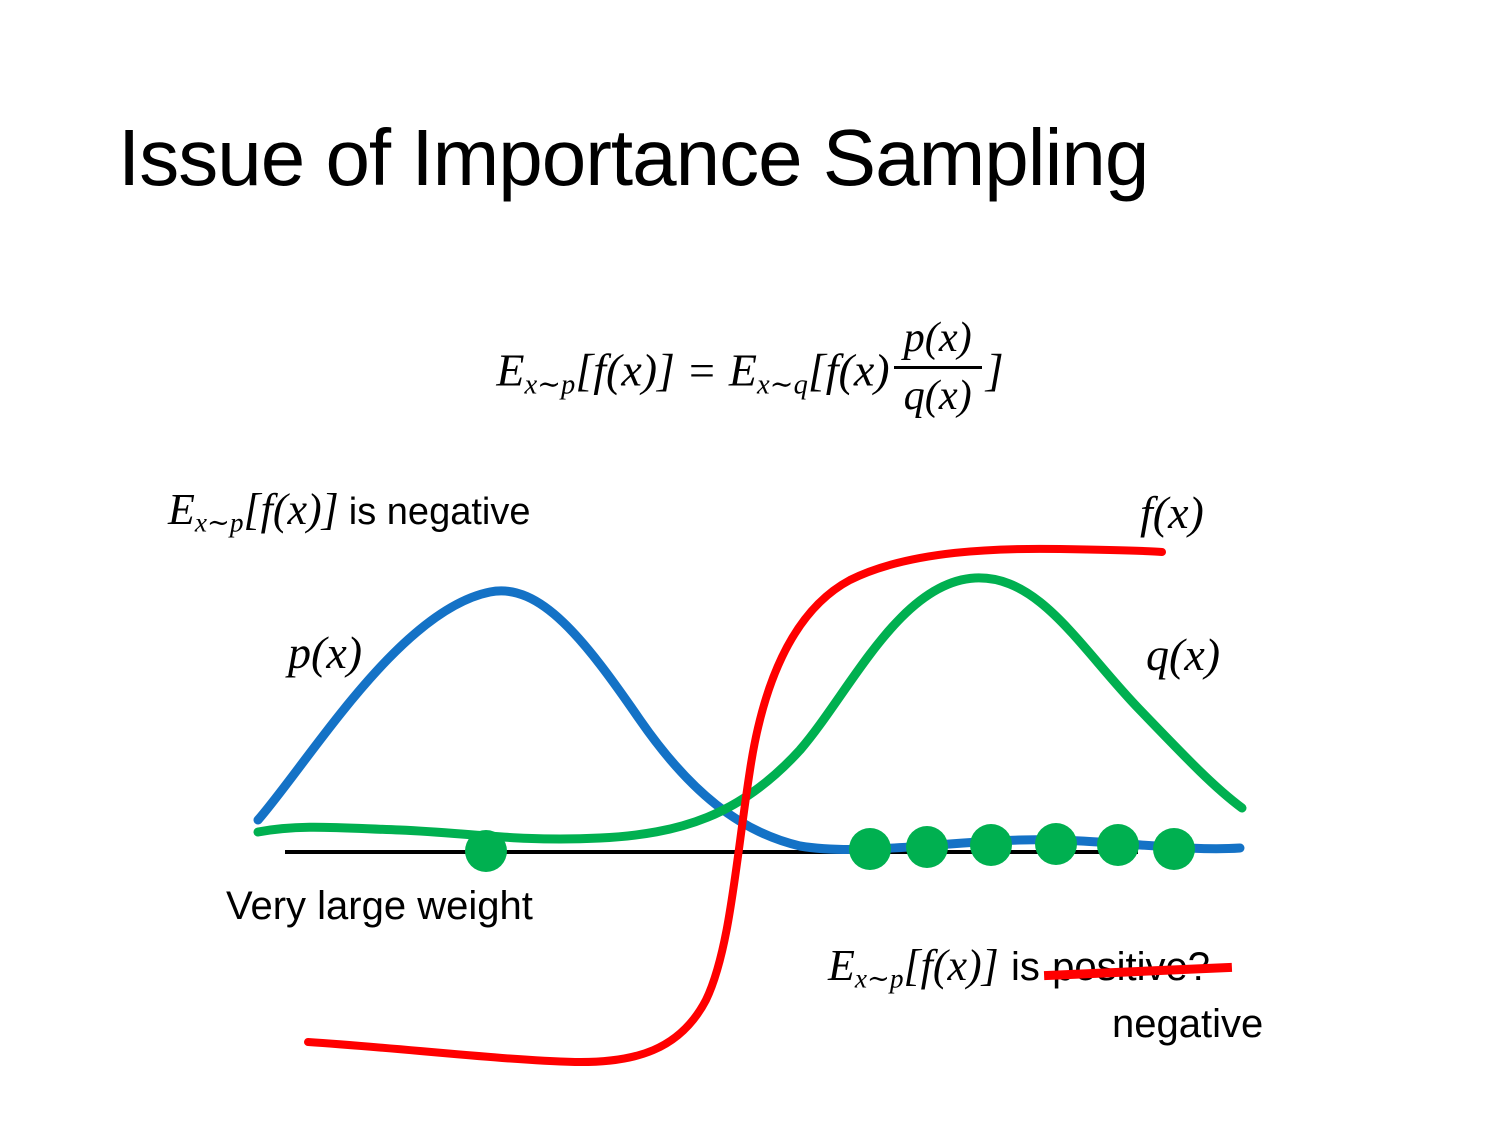 This screenshot has height=1125, width=1500. Describe the element at coordinates (633, 157) in the screenshot. I see `slide-title: Issue of Importance Sampling` at that location.